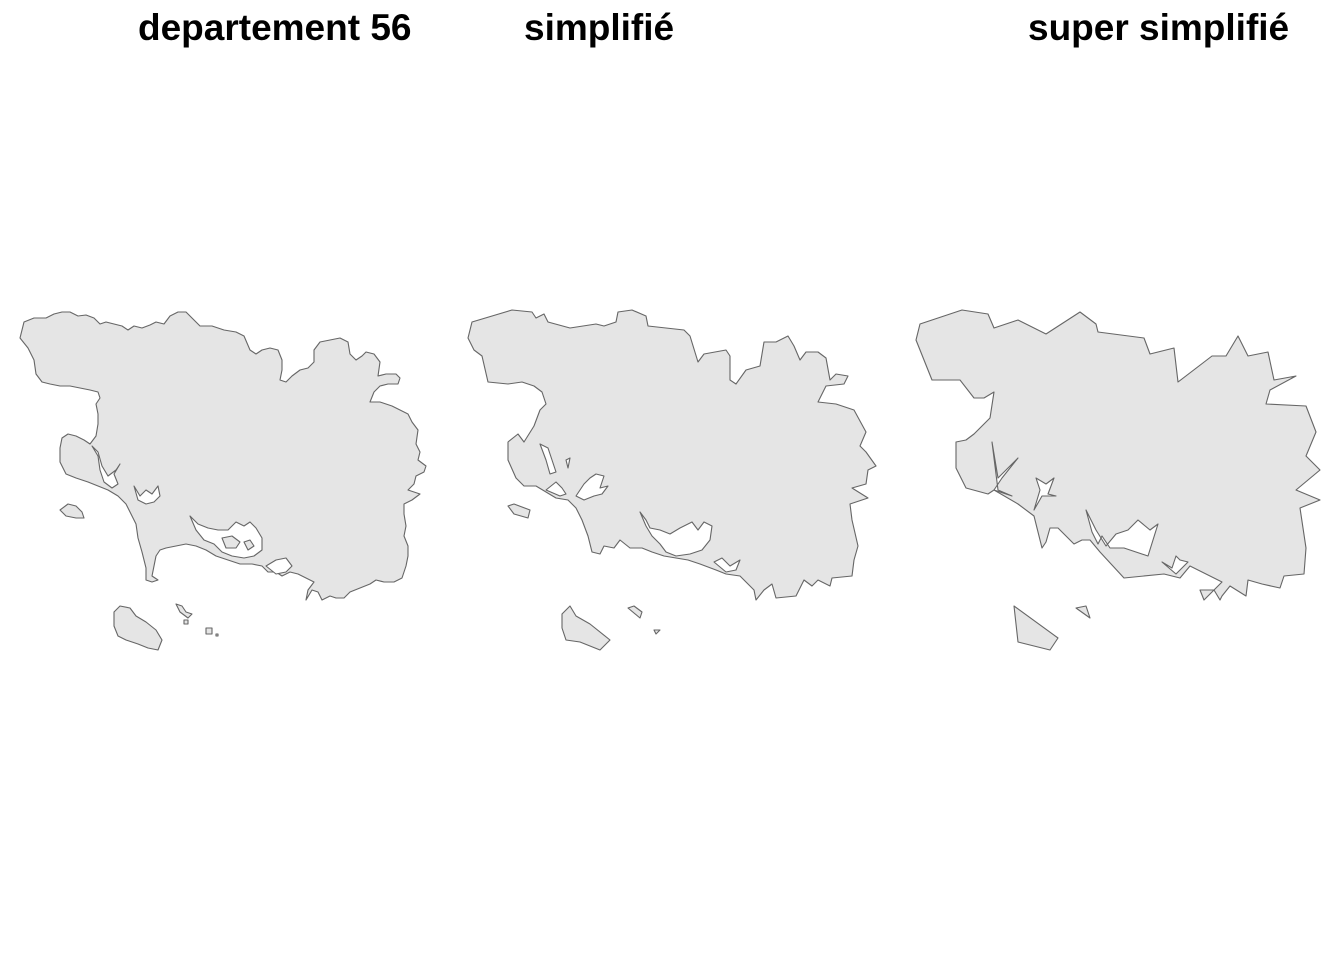  What do you see at coordinates (586, 628) in the screenshot?
I see `simplifie-belle-ile` at bounding box center [586, 628].